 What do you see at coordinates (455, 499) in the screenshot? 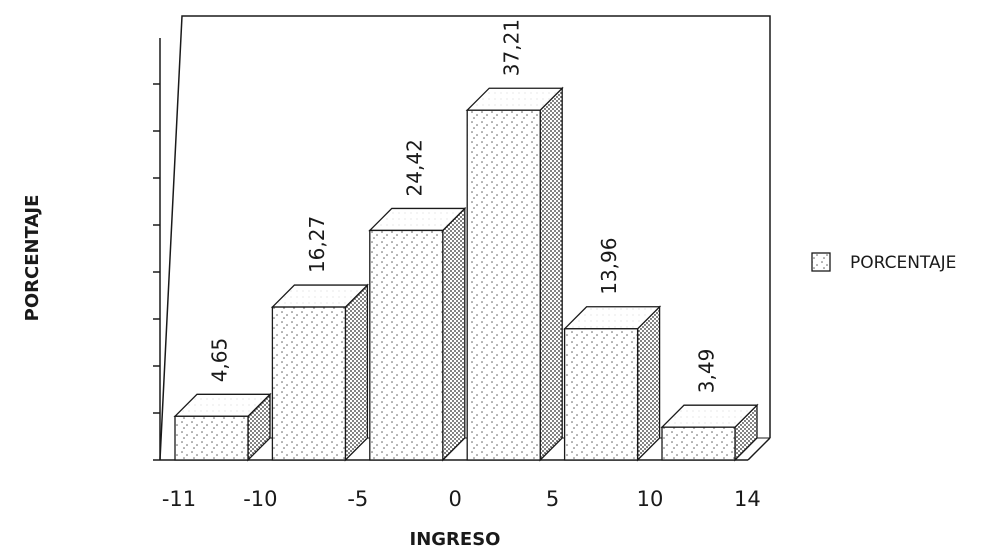
I see `x-tick-label: 0` at bounding box center [455, 499].